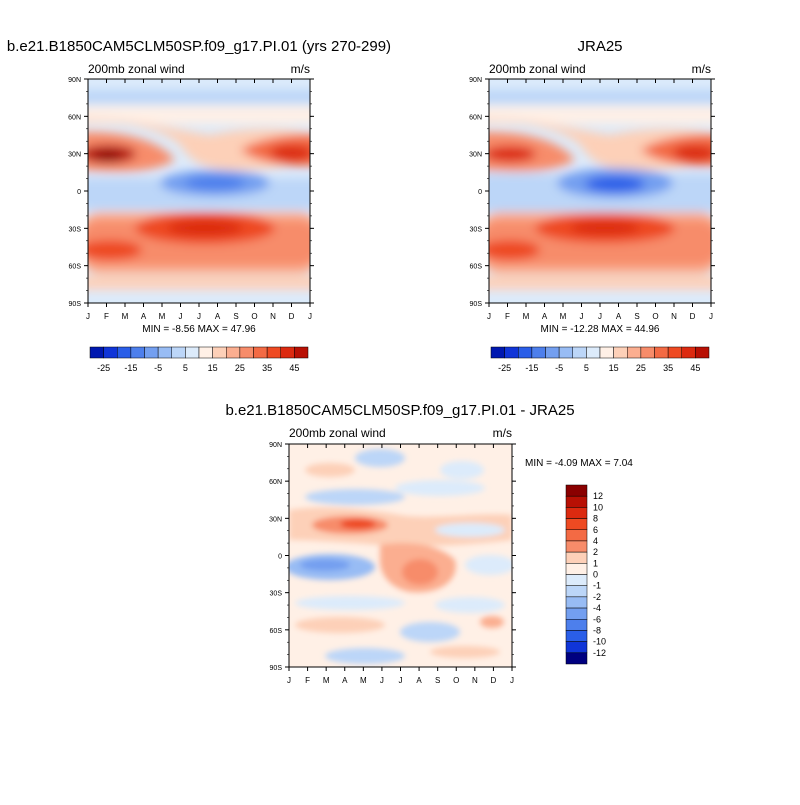 This screenshot has width=800, height=805. I want to click on panel-obs-core-nh, so click(512, 154).